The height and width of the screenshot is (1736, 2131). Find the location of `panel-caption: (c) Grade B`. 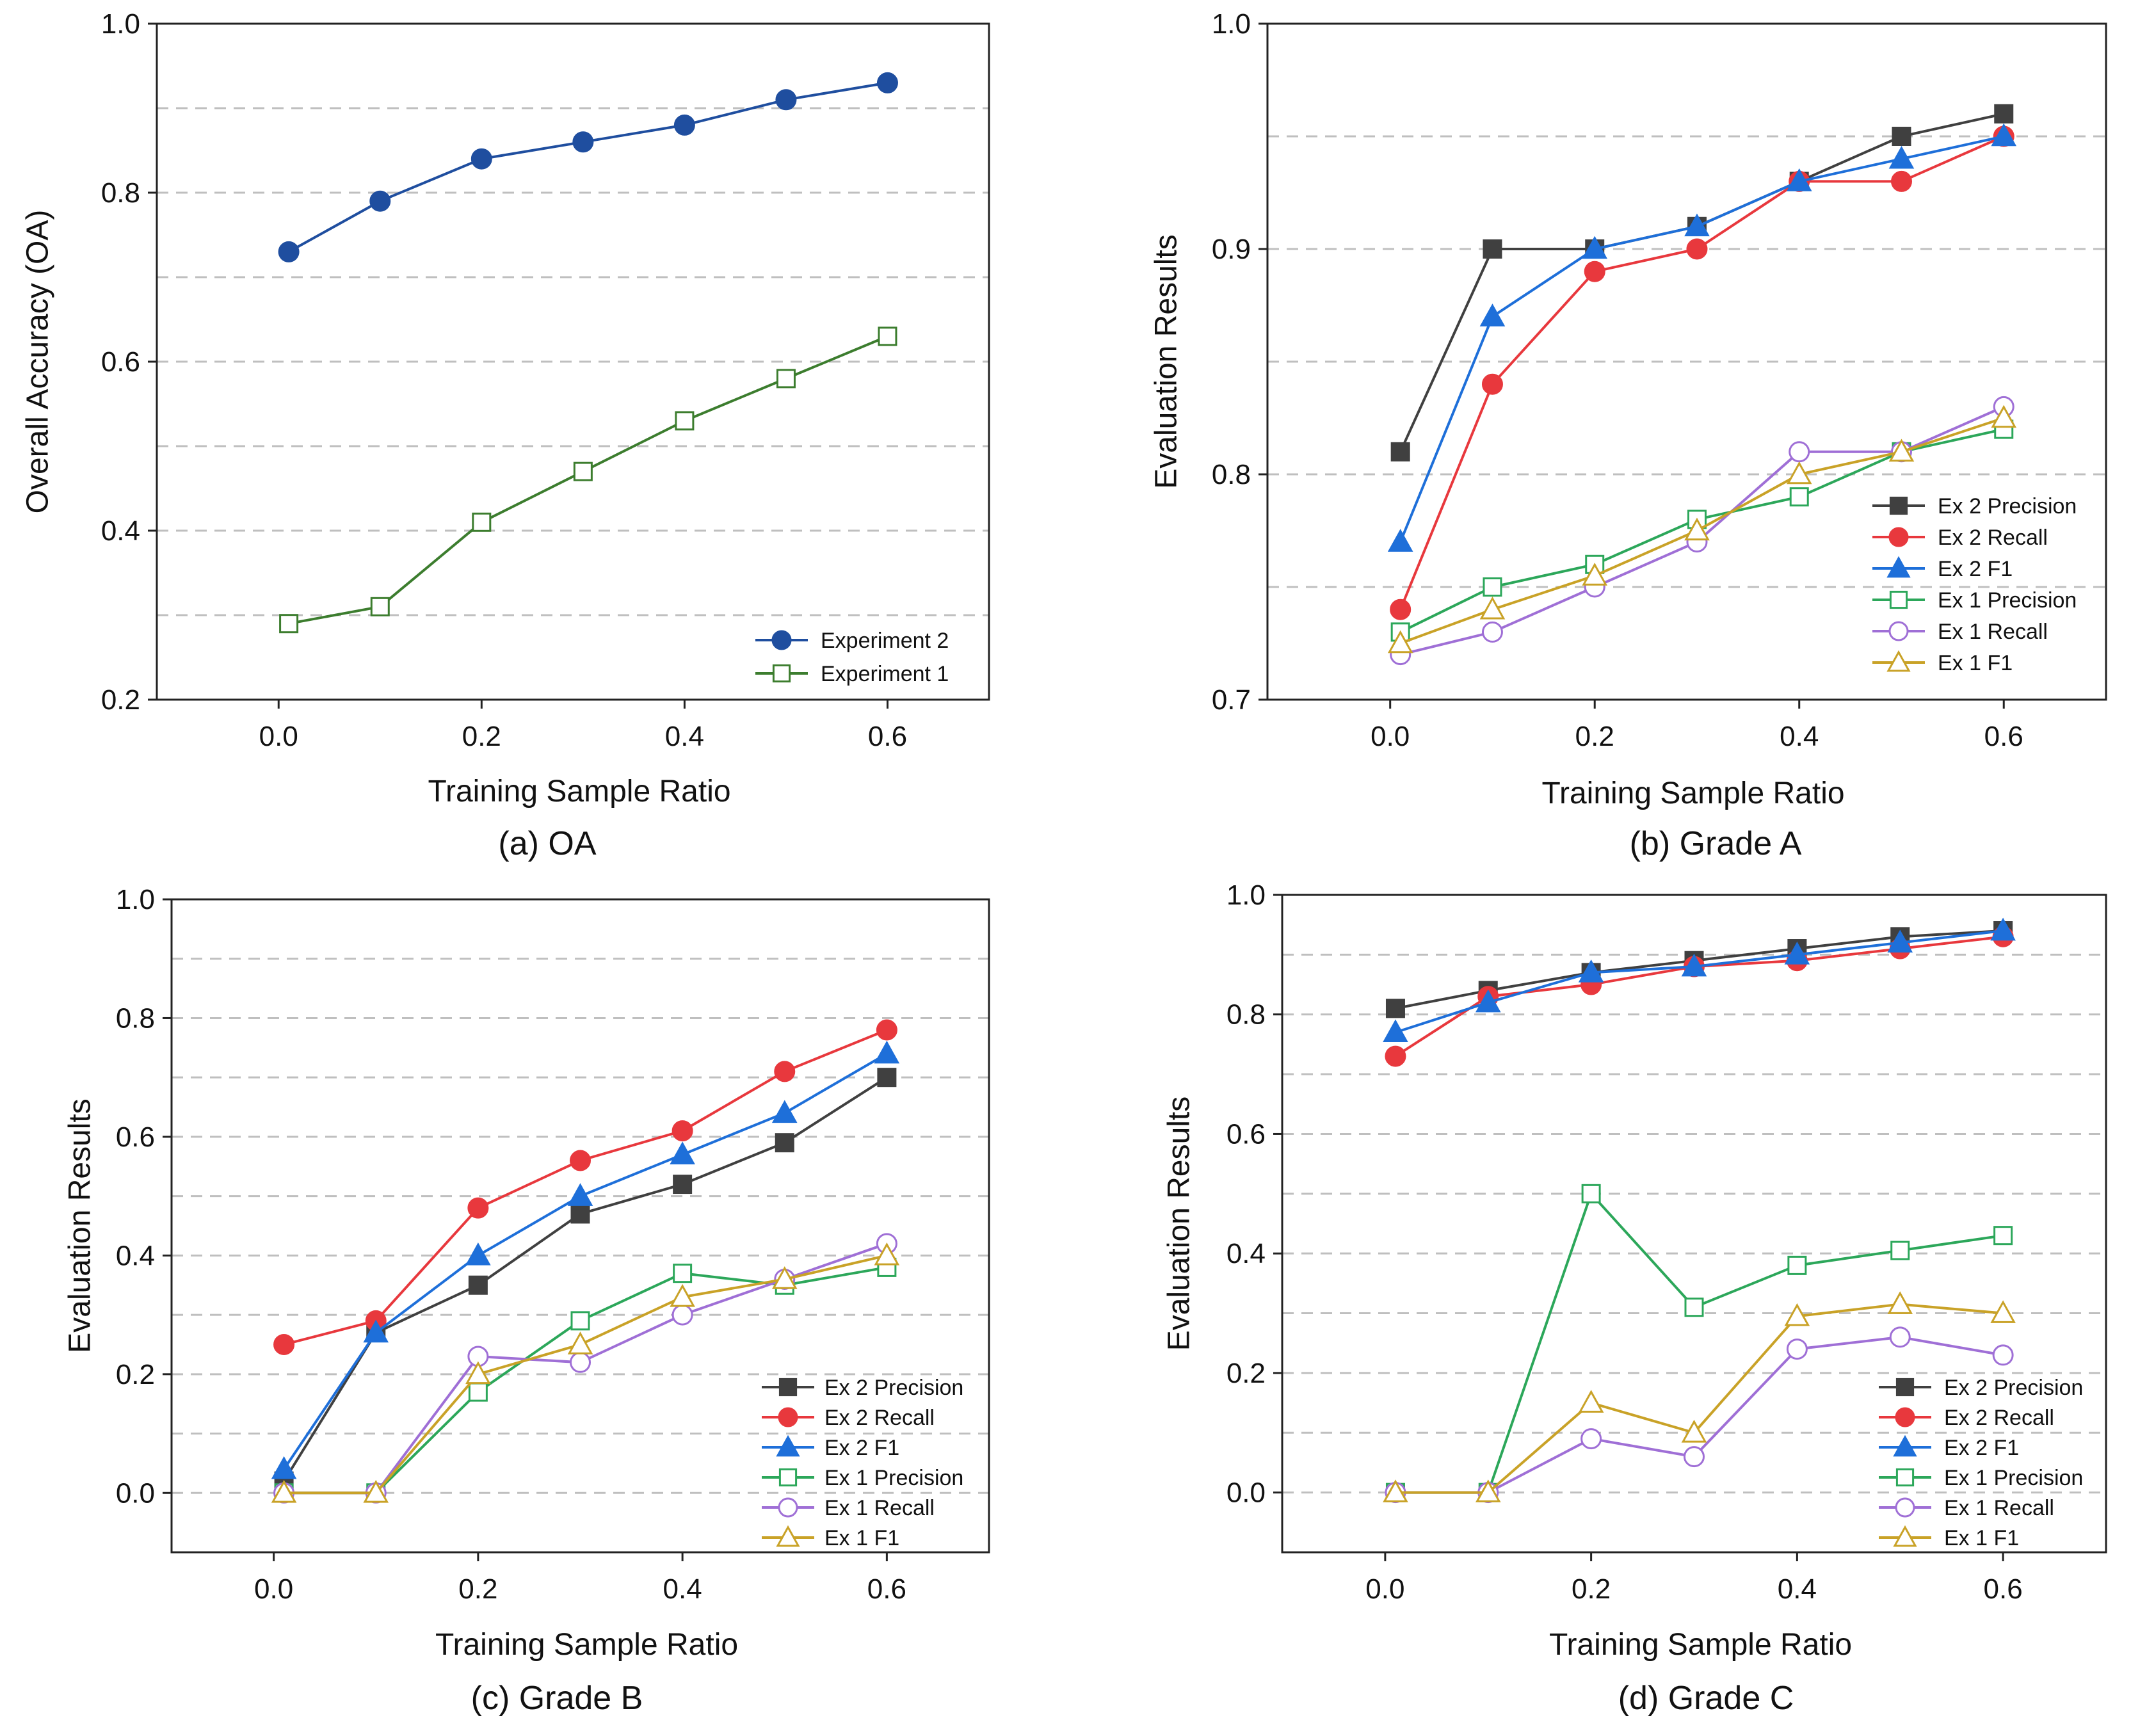

panel-caption: (c) Grade B is located at coordinates (557, 1698).